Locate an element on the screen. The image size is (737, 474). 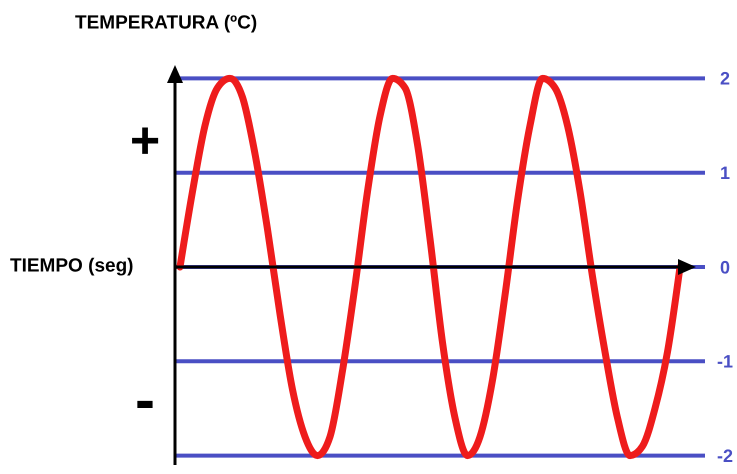
y-tick-label: 0 is located at coordinates (725, 267).